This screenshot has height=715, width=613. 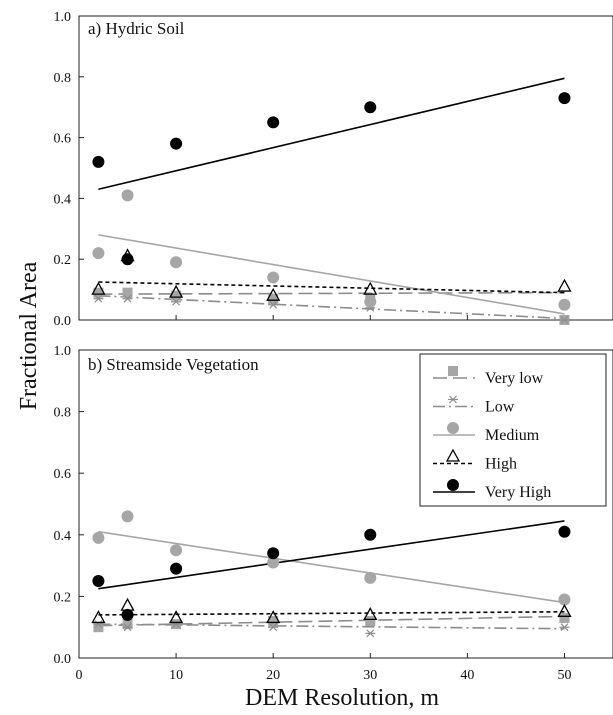 I want to click on y-tick-label: 0.2, so click(x=63, y=597).